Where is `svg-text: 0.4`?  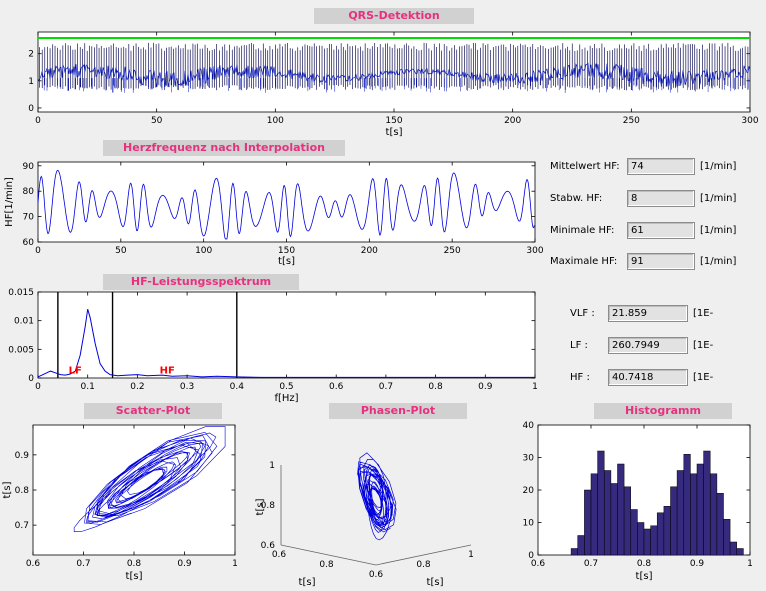
svg-text: 0.4 is located at coordinates (237, 387).